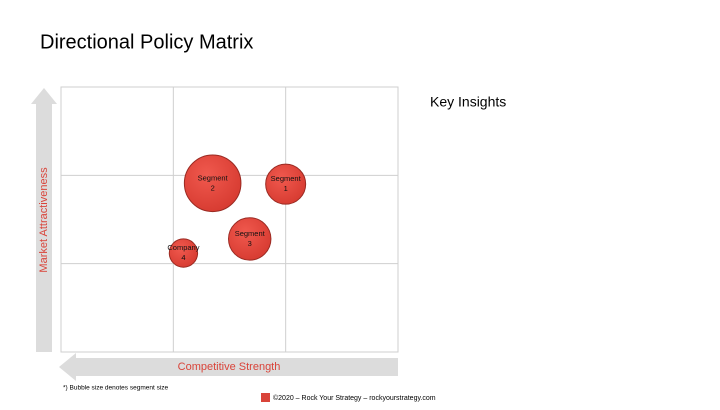  I want to click on bubble-label: 1, so click(286, 188).